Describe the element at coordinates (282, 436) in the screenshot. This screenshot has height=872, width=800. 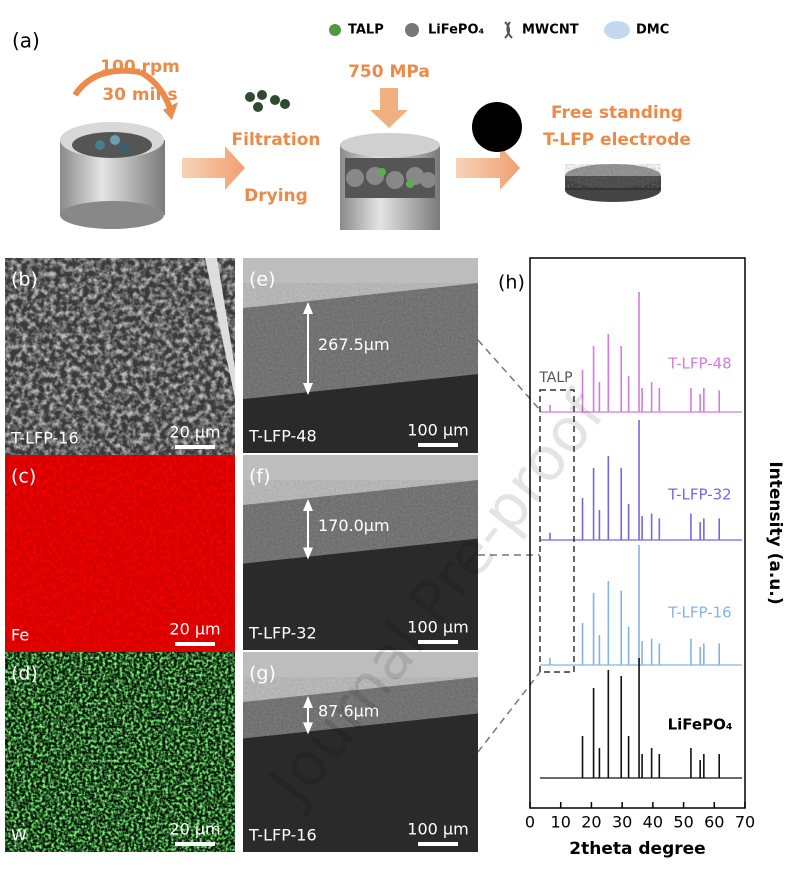
I see `caption: T-LFP-48` at that location.